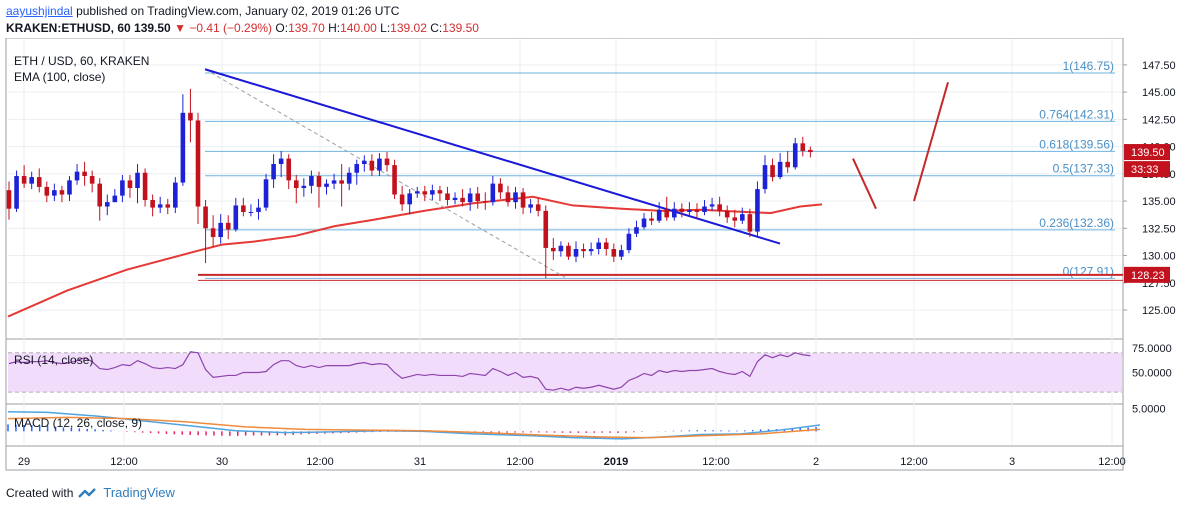 This screenshot has width=1188, height=510. Describe the element at coordinates (152, 28) in the screenshot. I see `last-price: 139.50` at that location.